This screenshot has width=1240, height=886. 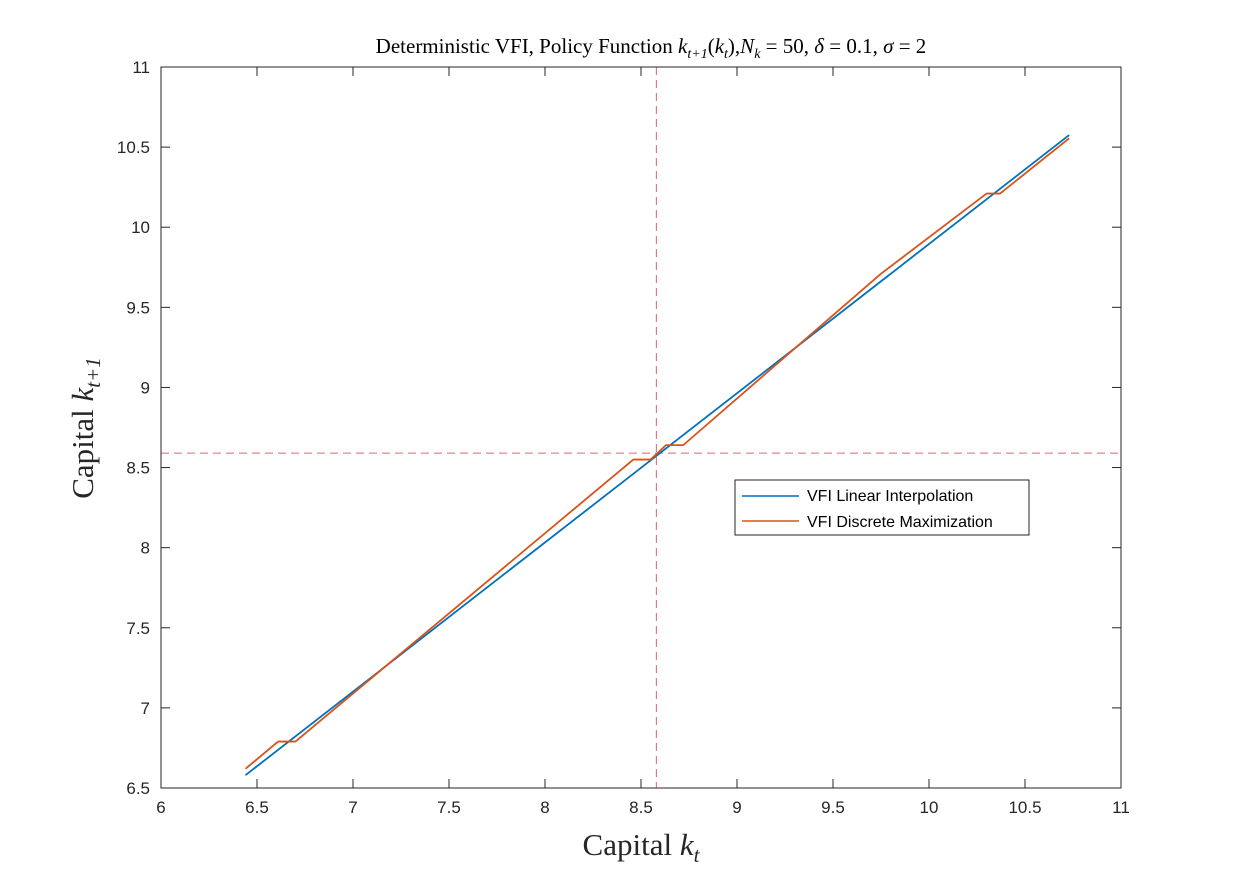 I want to click on x-tick-label: 10, so click(x=929, y=807).